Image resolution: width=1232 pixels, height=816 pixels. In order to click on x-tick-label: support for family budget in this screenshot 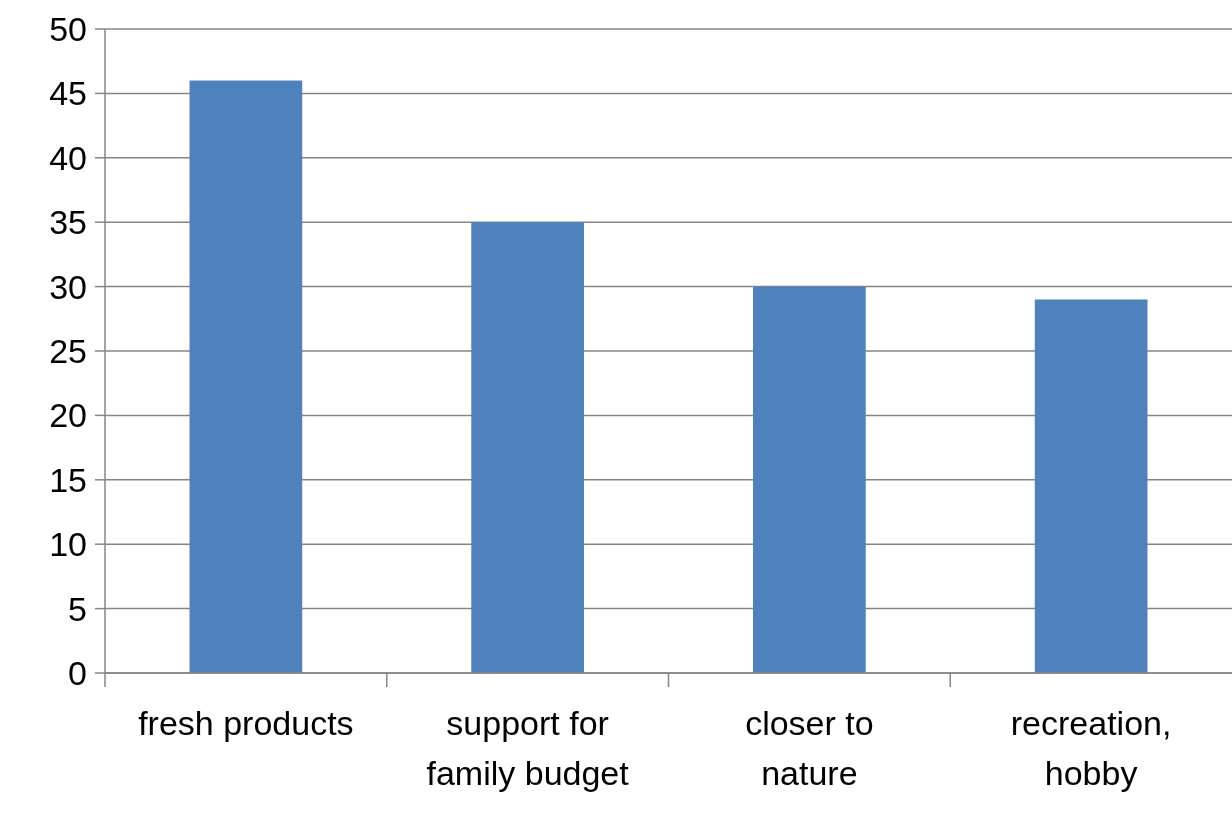, I will do `click(528, 748)`.